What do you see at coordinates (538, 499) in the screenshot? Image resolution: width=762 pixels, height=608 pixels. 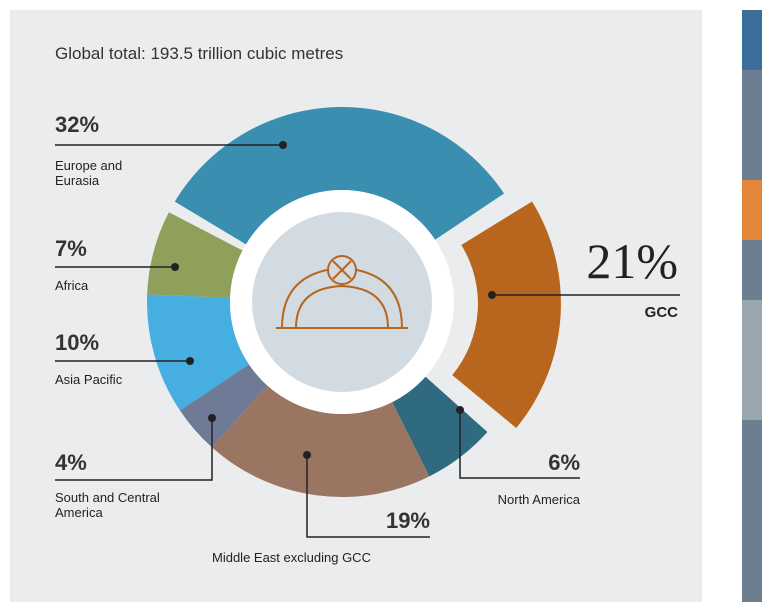 I see `category-label: North America` at bounding box center [538, 499].